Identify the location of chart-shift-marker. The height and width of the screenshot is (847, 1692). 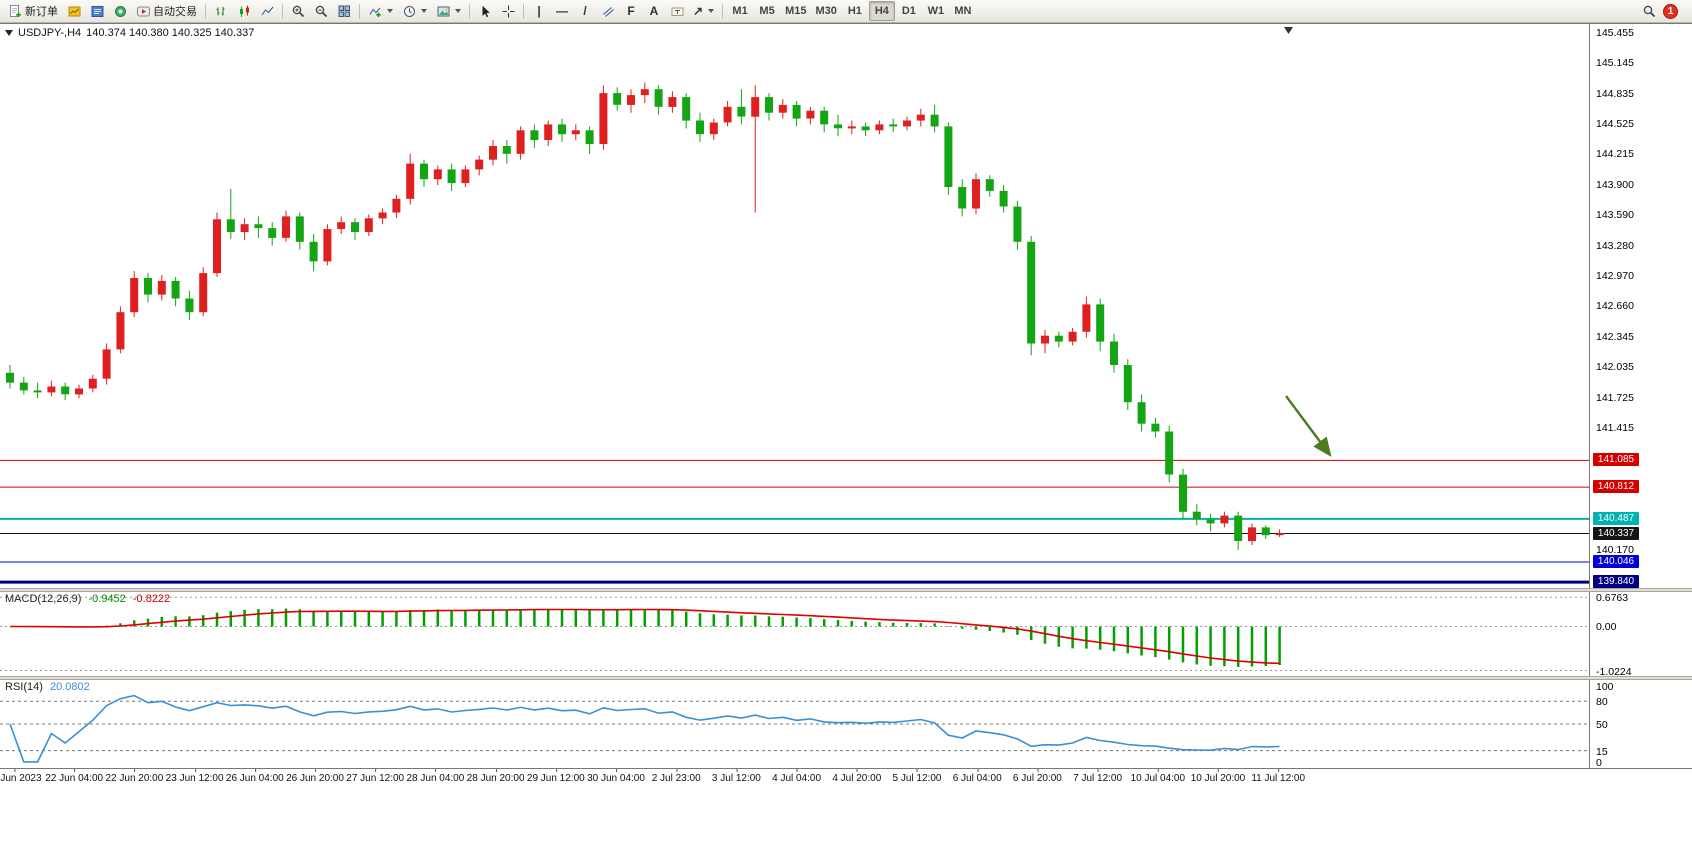
(1288, 30).